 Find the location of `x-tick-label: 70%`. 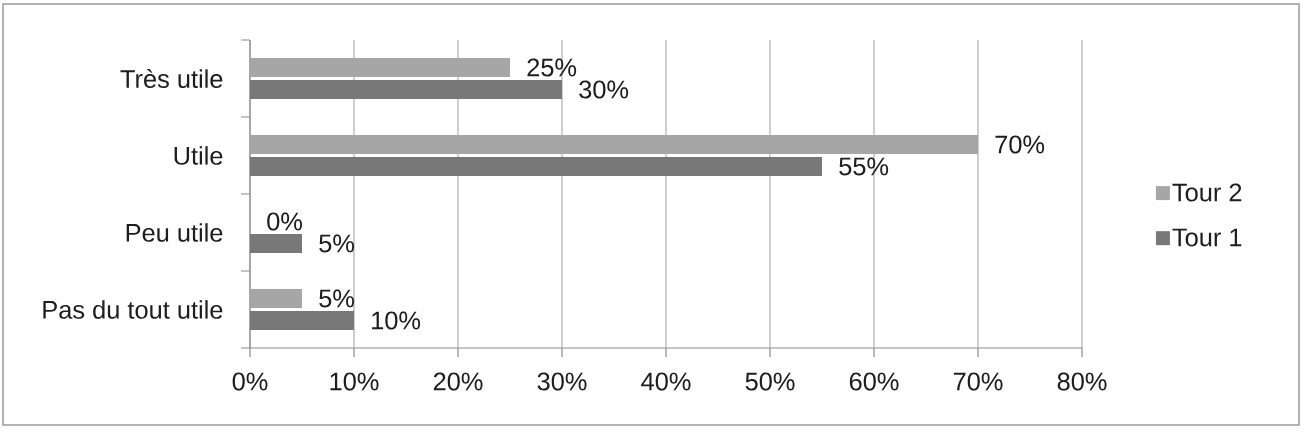

x-tick-label: 70% is located at coordinates (978, 381).